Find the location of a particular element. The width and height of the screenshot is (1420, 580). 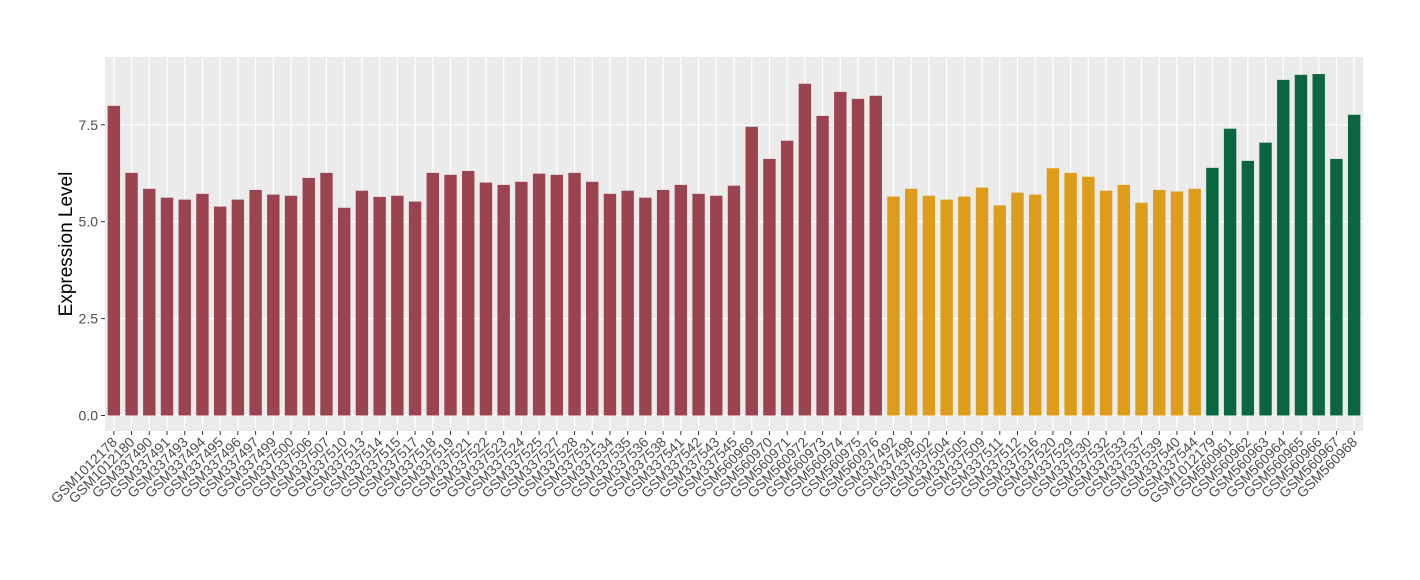

y-tick-label: 2.5 is located at coordinates (89, 319).